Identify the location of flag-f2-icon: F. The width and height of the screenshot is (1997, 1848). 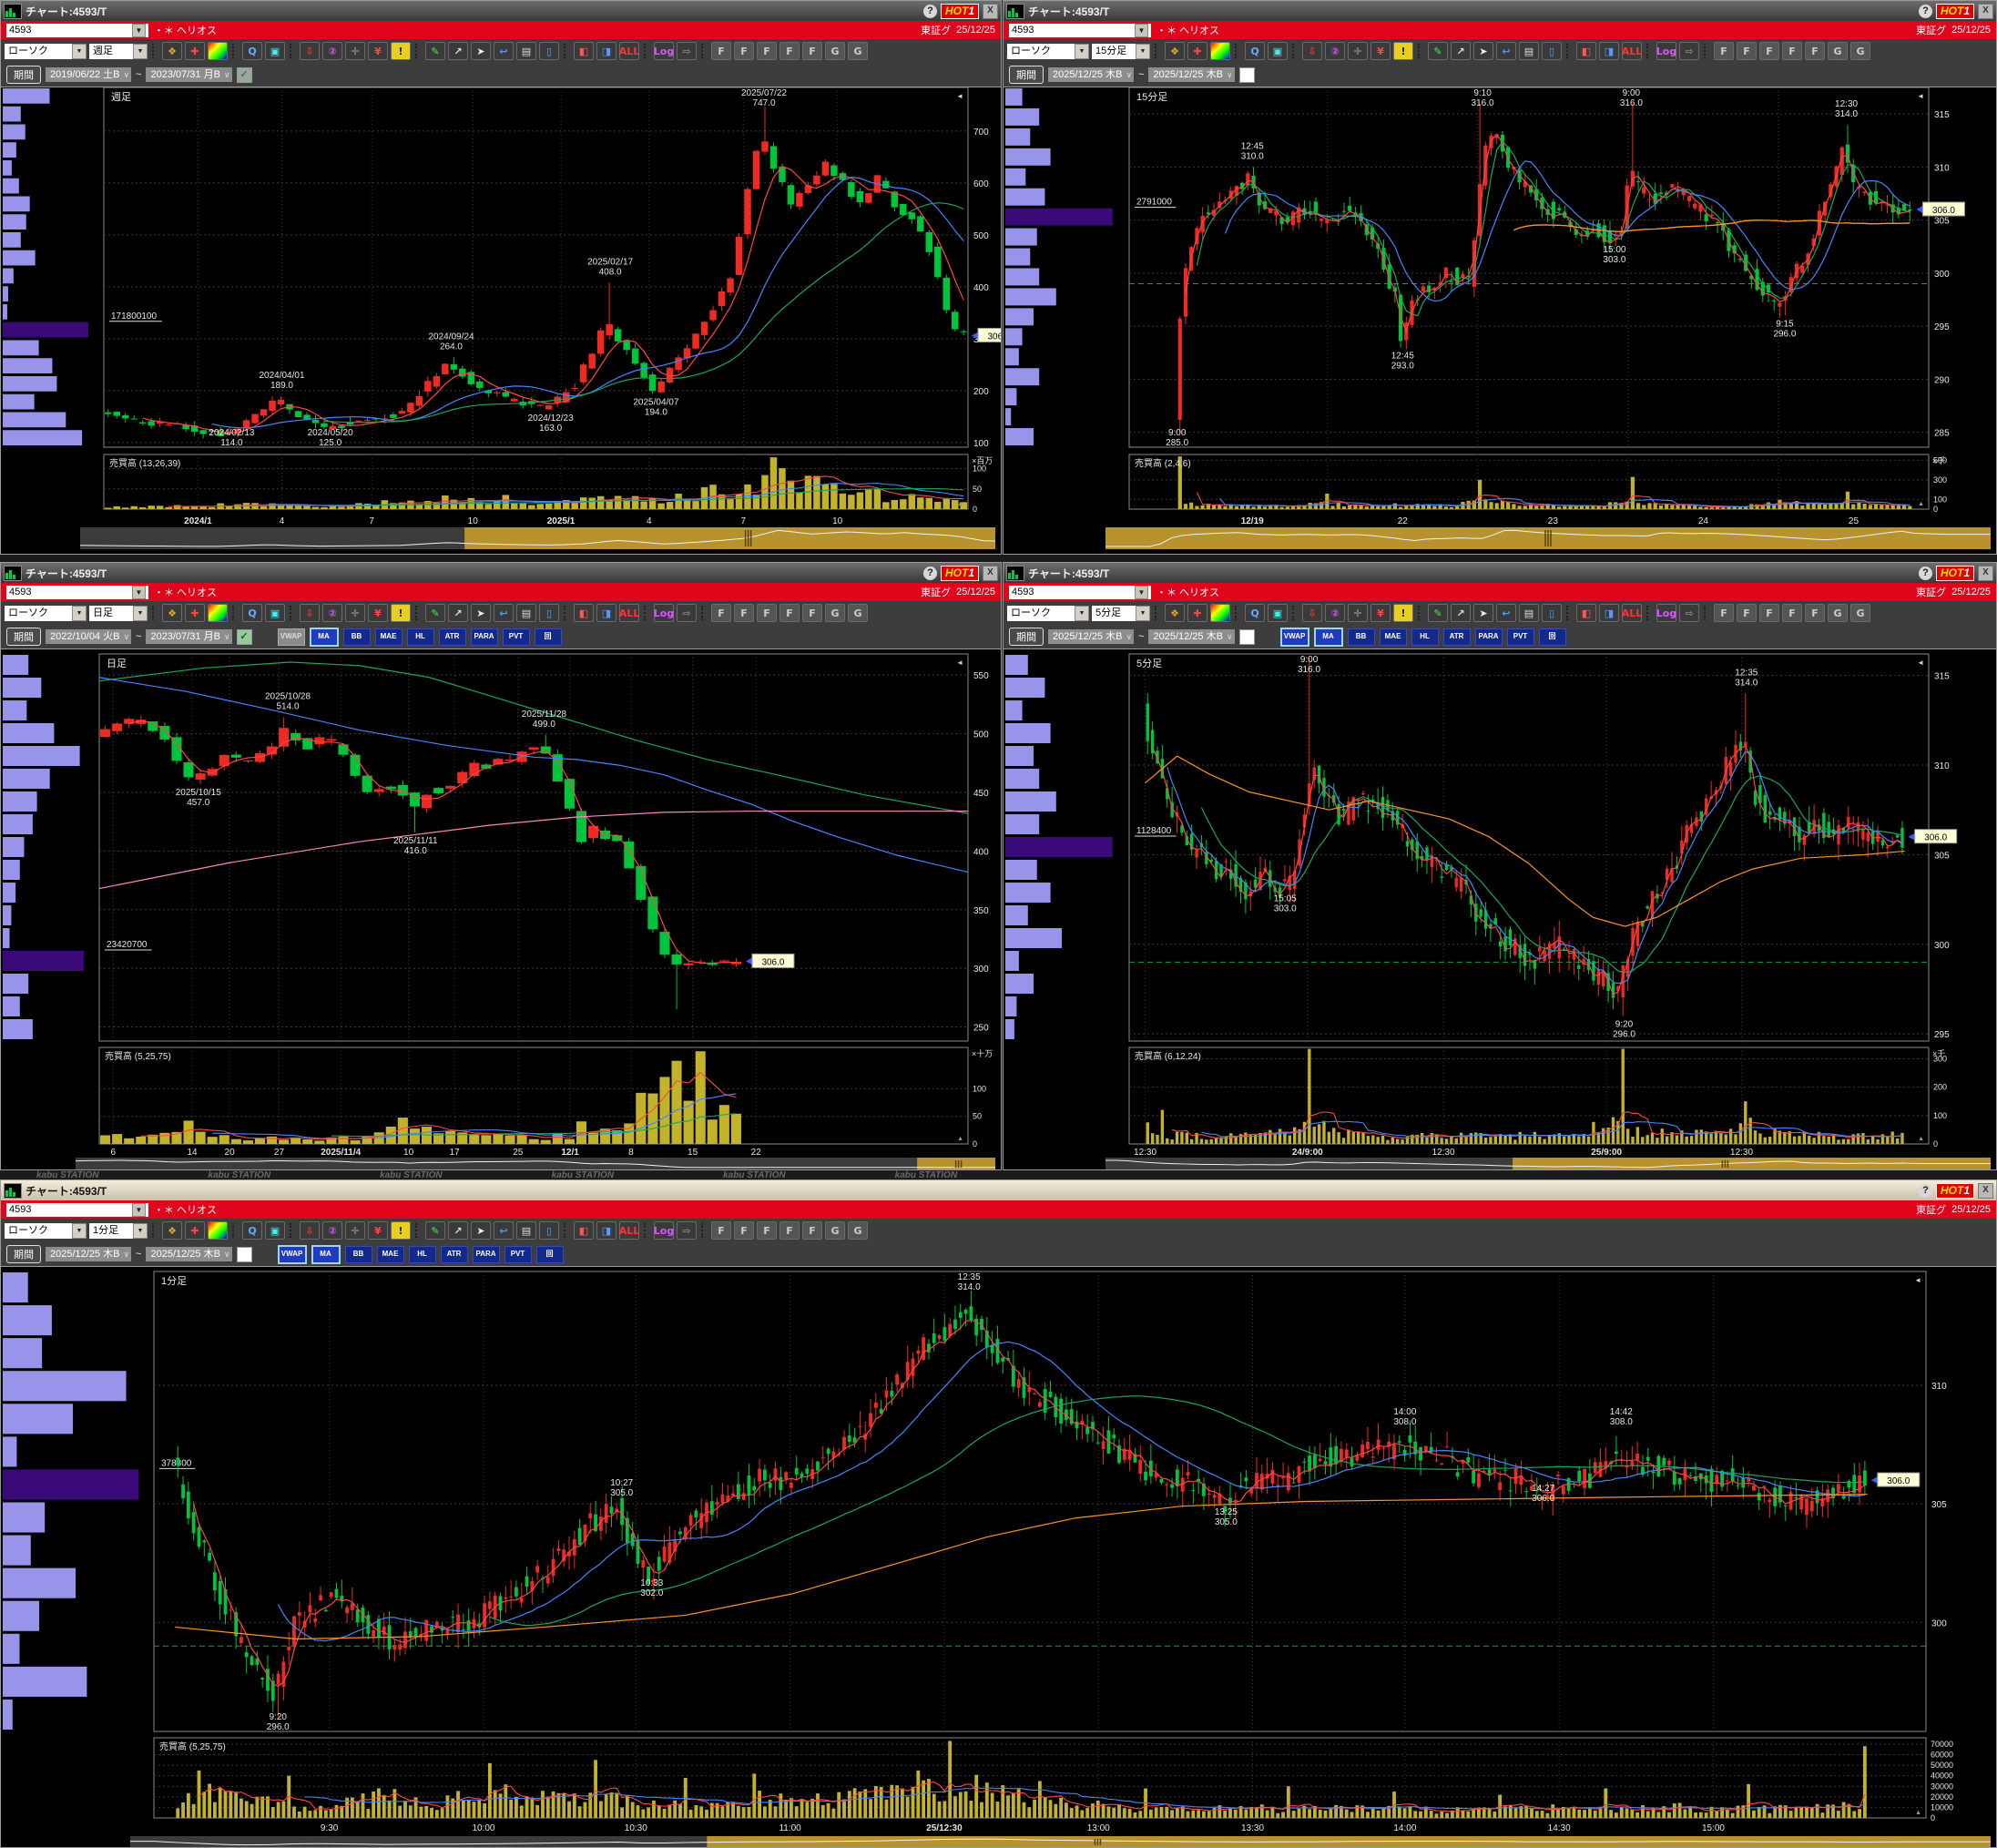
(744, 1230).